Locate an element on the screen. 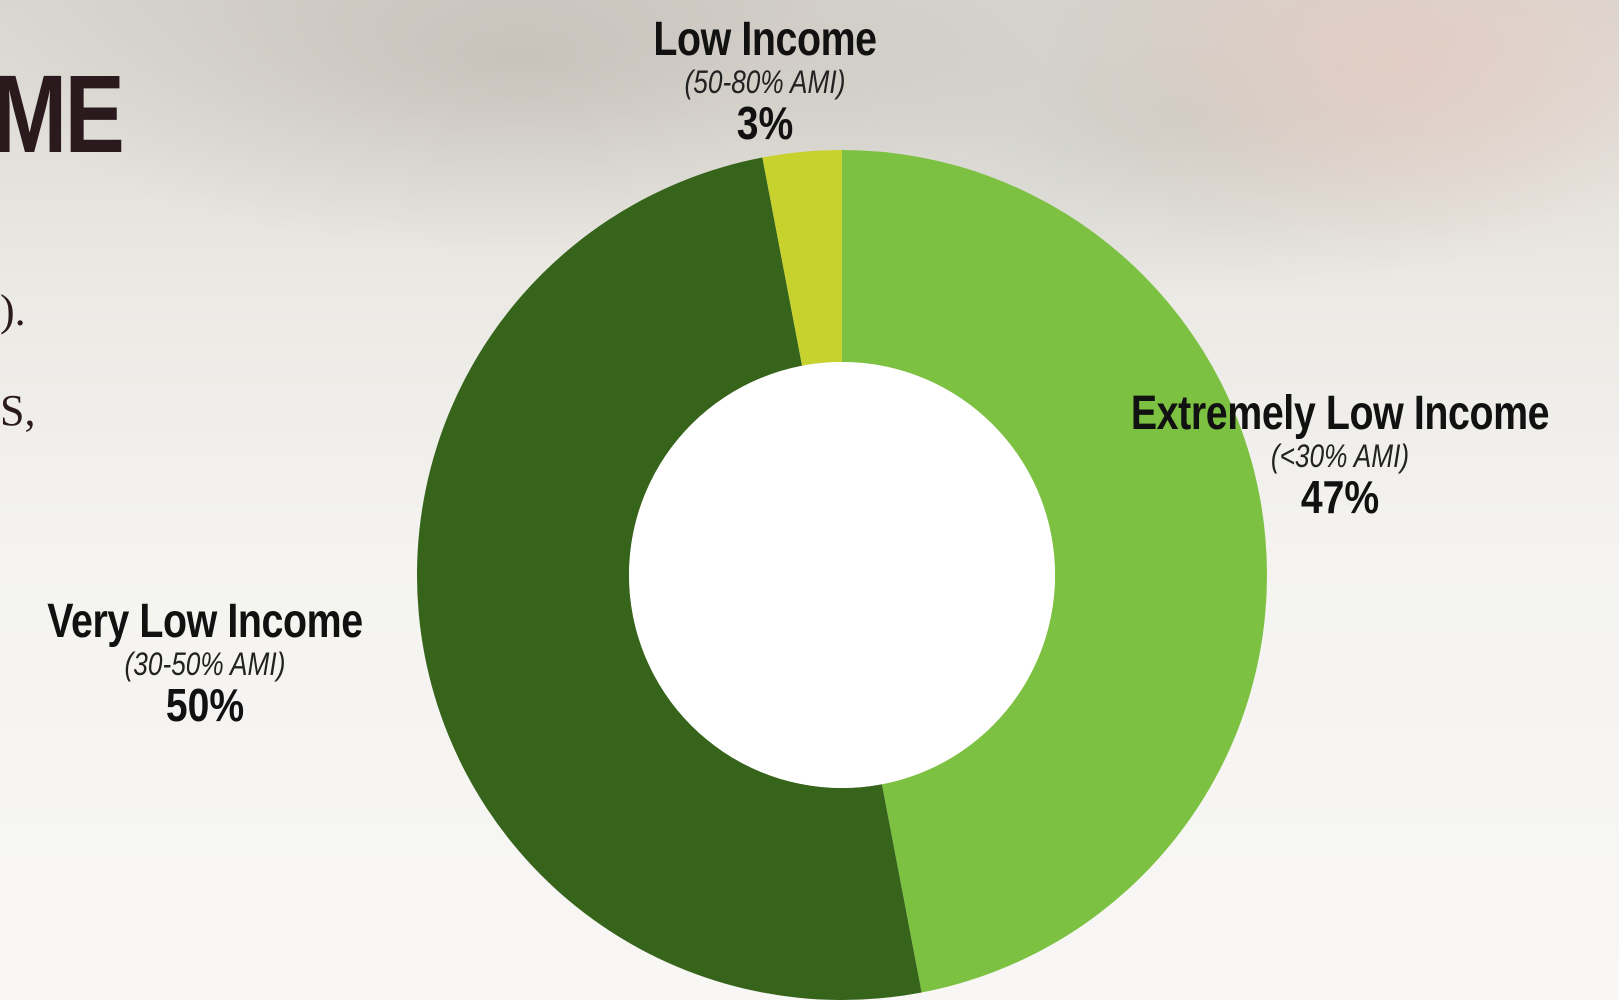 The height and width of the screenshot is (1000, 1619). slice-label-low-income: Low Income (50-80% AMI) 3% is located at coordinates (765, 81).